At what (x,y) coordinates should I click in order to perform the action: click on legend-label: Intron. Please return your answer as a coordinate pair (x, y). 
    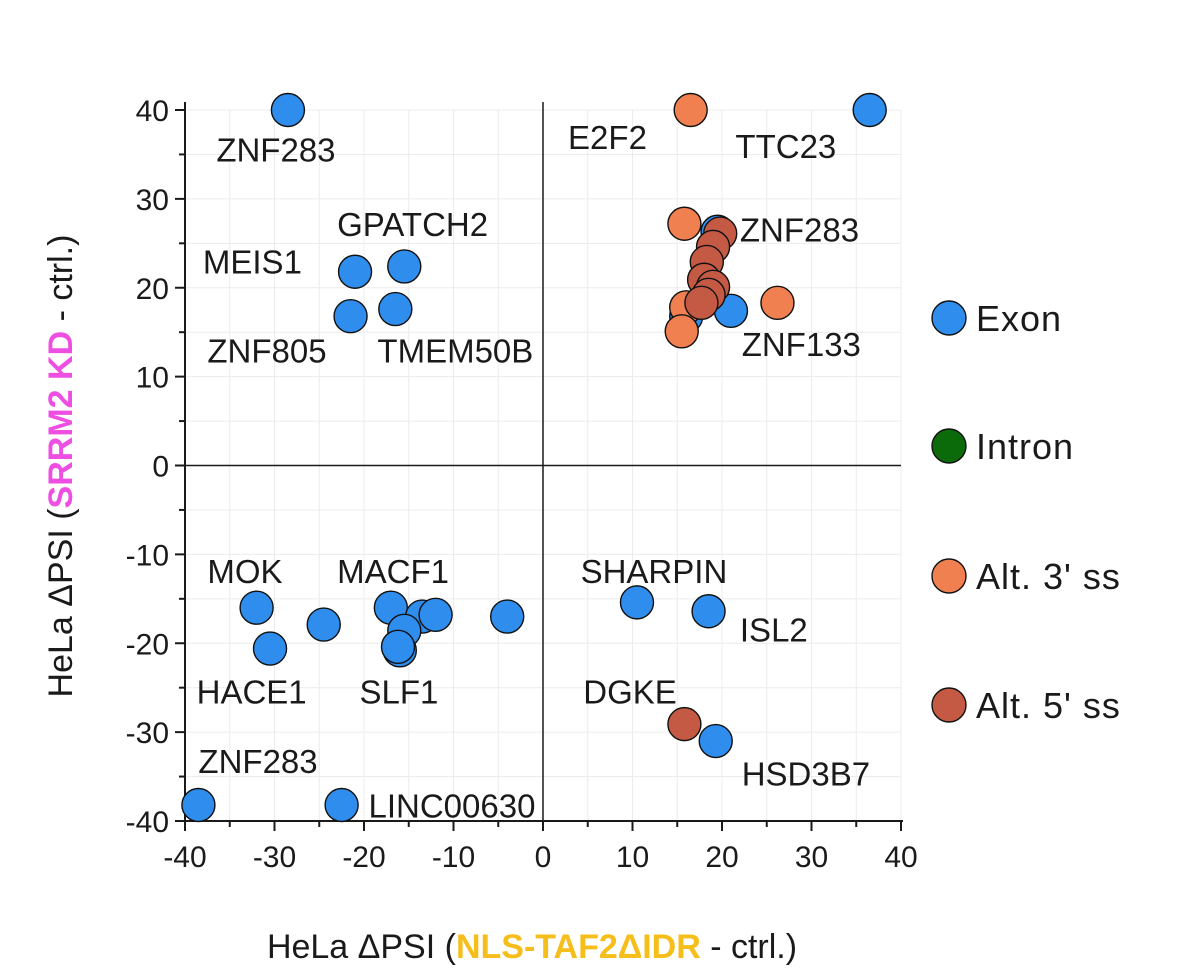
    Looking at the image, I should click on (1025, 446).